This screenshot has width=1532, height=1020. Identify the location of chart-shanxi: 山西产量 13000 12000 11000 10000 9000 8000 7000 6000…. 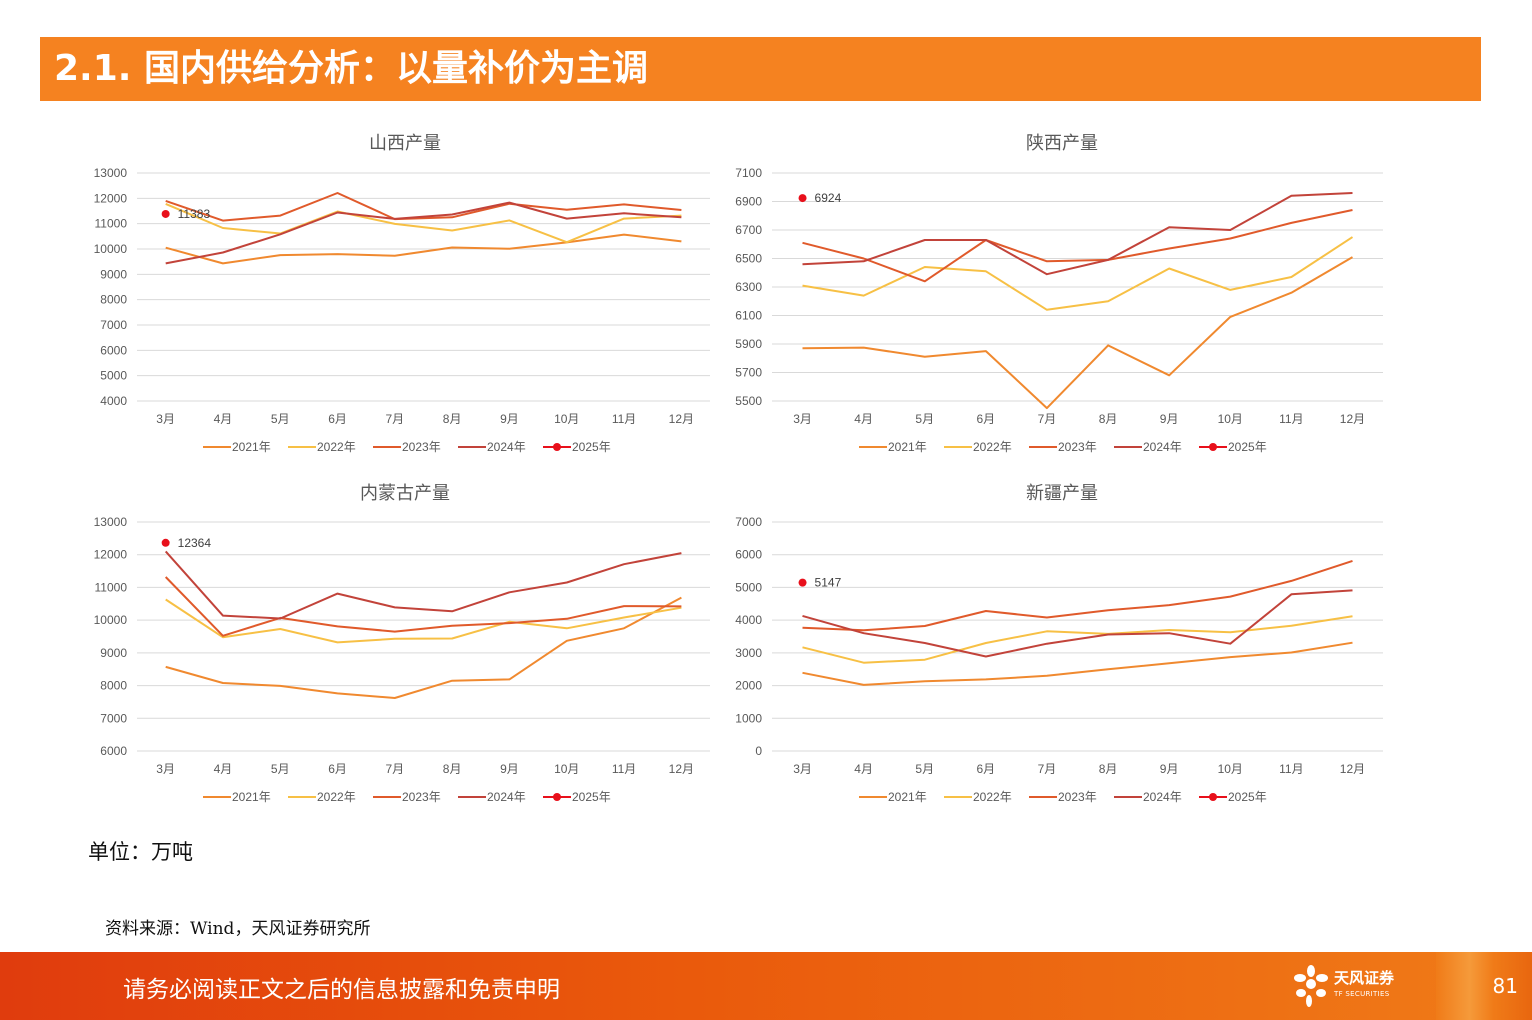
(402, 293).